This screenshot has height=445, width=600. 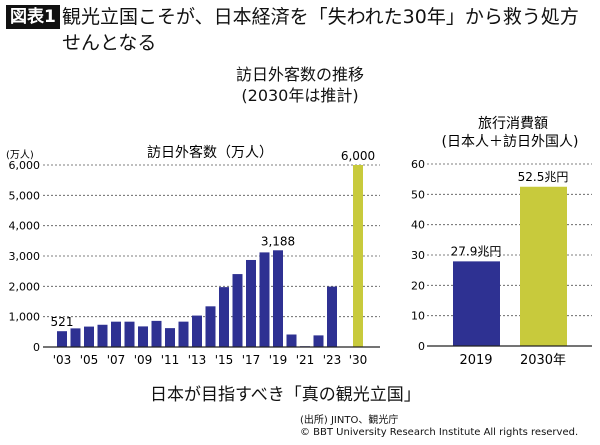 I want to click on bar-2022, so click(x=318, y=341).